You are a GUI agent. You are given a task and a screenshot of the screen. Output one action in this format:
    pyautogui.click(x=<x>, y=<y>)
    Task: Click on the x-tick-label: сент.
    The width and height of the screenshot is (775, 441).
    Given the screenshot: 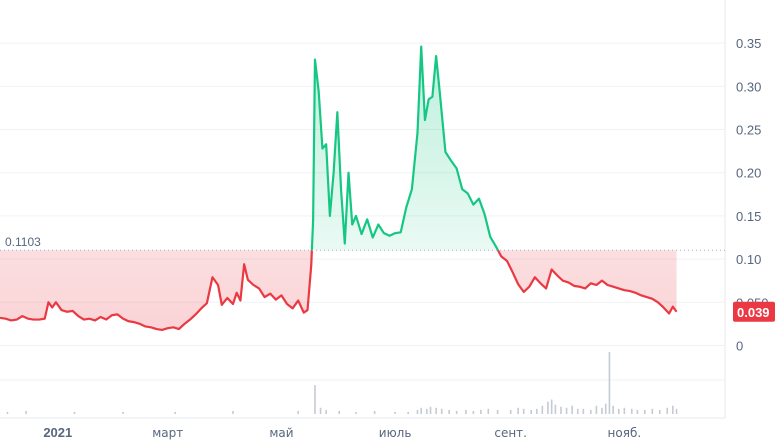 What is the action you would take?
    pyautogui.click(x=510, y=433)
    